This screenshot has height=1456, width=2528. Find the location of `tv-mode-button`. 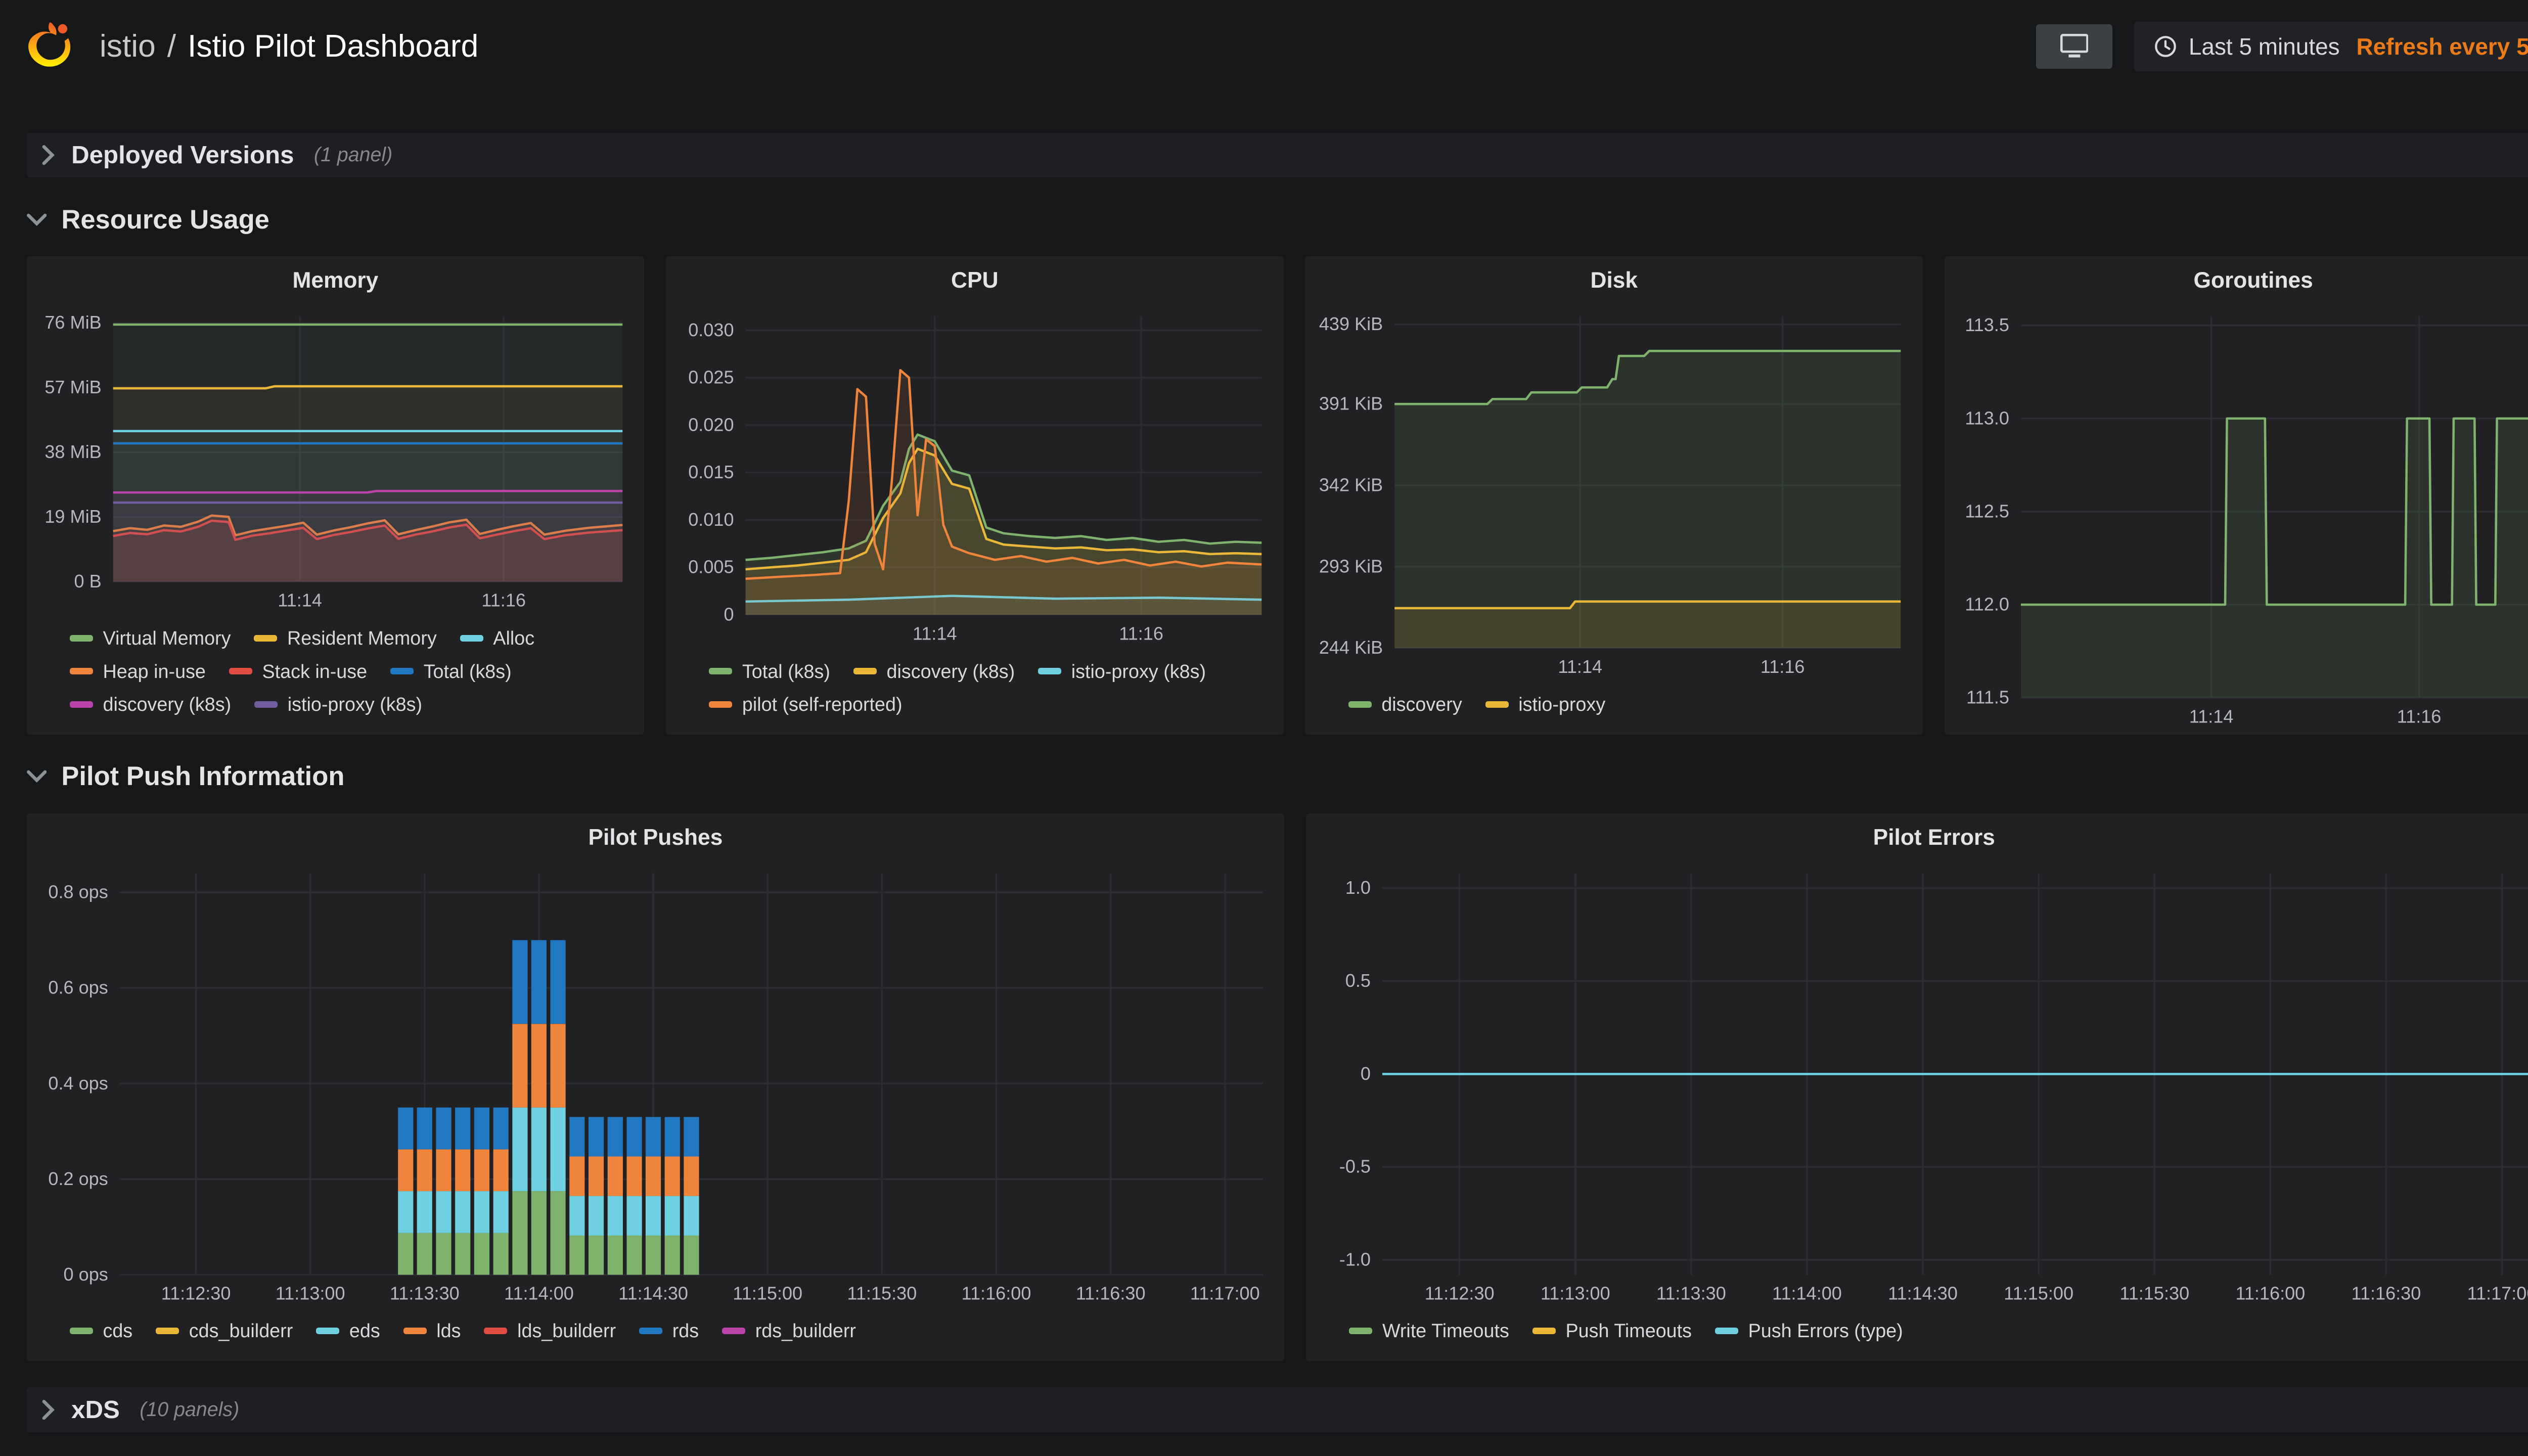

tv-mode-button is located at coordinates (2074, 46).